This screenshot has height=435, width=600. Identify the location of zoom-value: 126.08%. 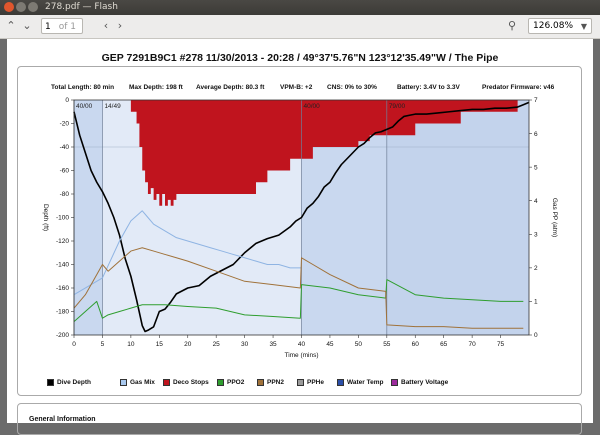
(553, 26).